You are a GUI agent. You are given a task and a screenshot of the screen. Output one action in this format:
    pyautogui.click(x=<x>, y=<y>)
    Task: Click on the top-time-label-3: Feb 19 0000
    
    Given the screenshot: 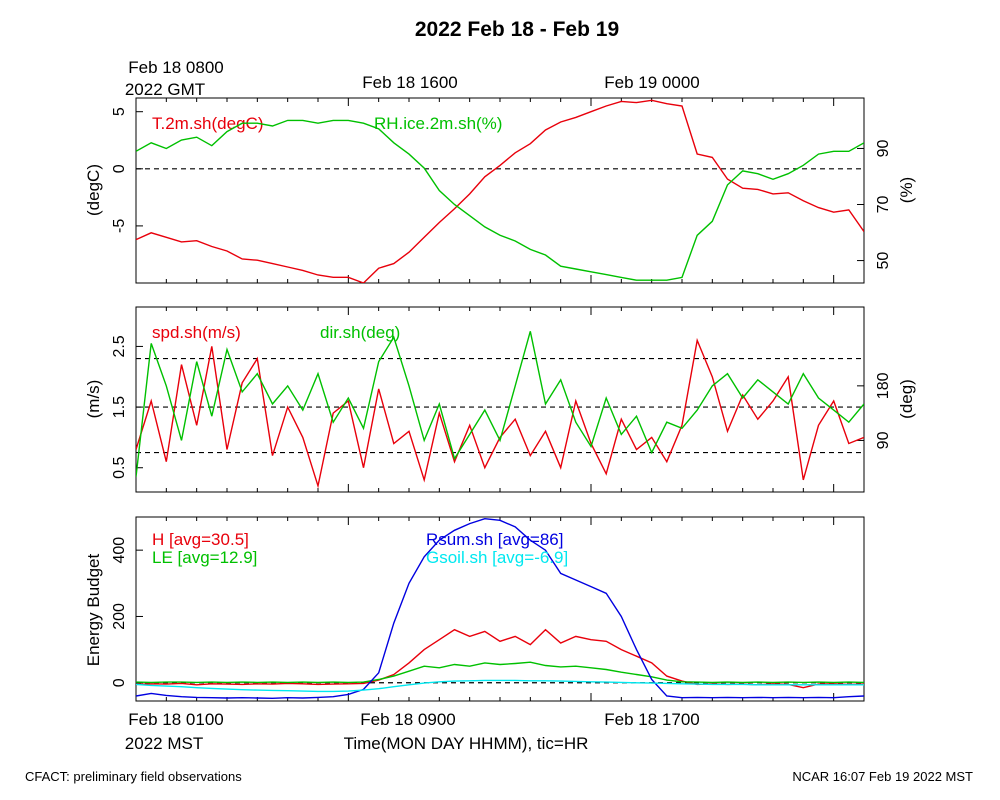 What is the action you would take?
    pyautogui.click(x=651, y=82)
    